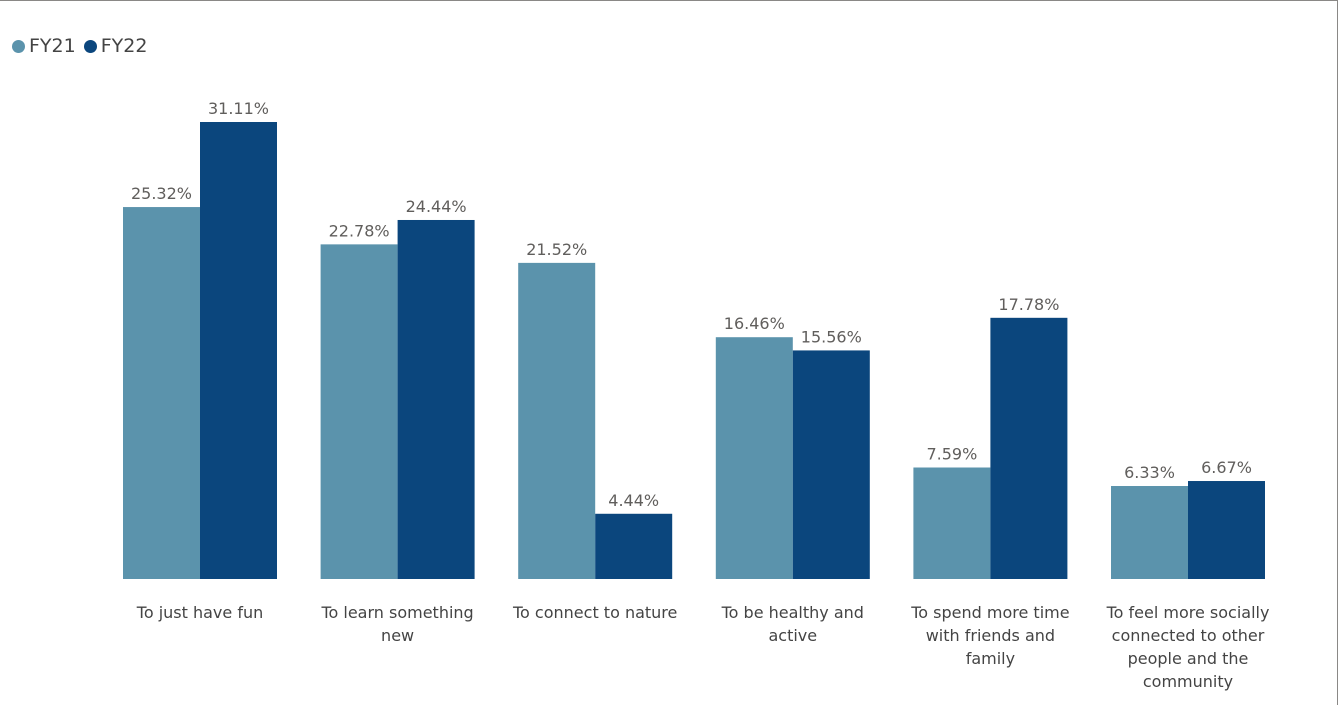 The width and height of the screenshot is (1339, 706). I want to click on legend-label-fy21: FY21, so click(52, 46).